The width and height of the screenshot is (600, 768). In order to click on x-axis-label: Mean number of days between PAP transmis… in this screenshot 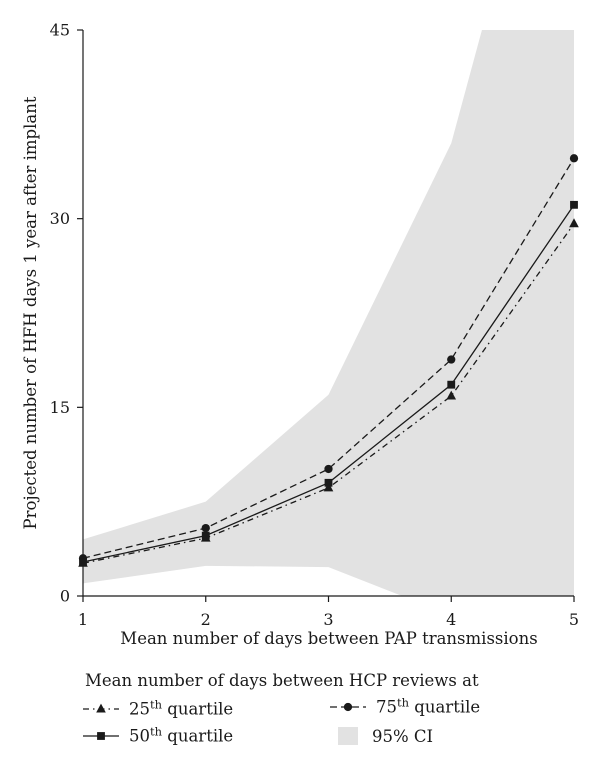, I will do `click(328, 638)`.